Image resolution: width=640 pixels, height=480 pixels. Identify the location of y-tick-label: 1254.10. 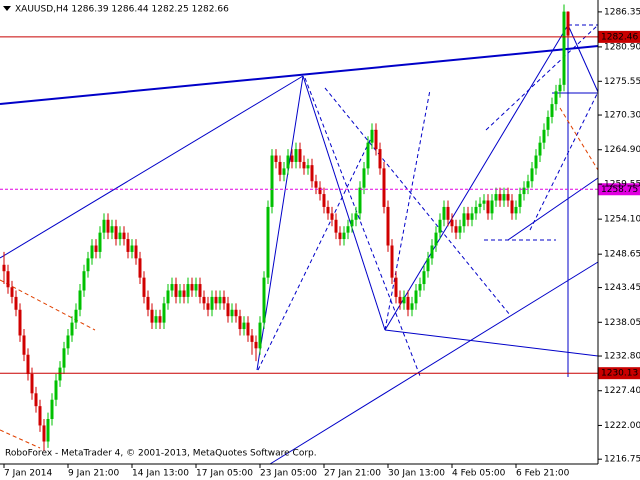
(622, 220).